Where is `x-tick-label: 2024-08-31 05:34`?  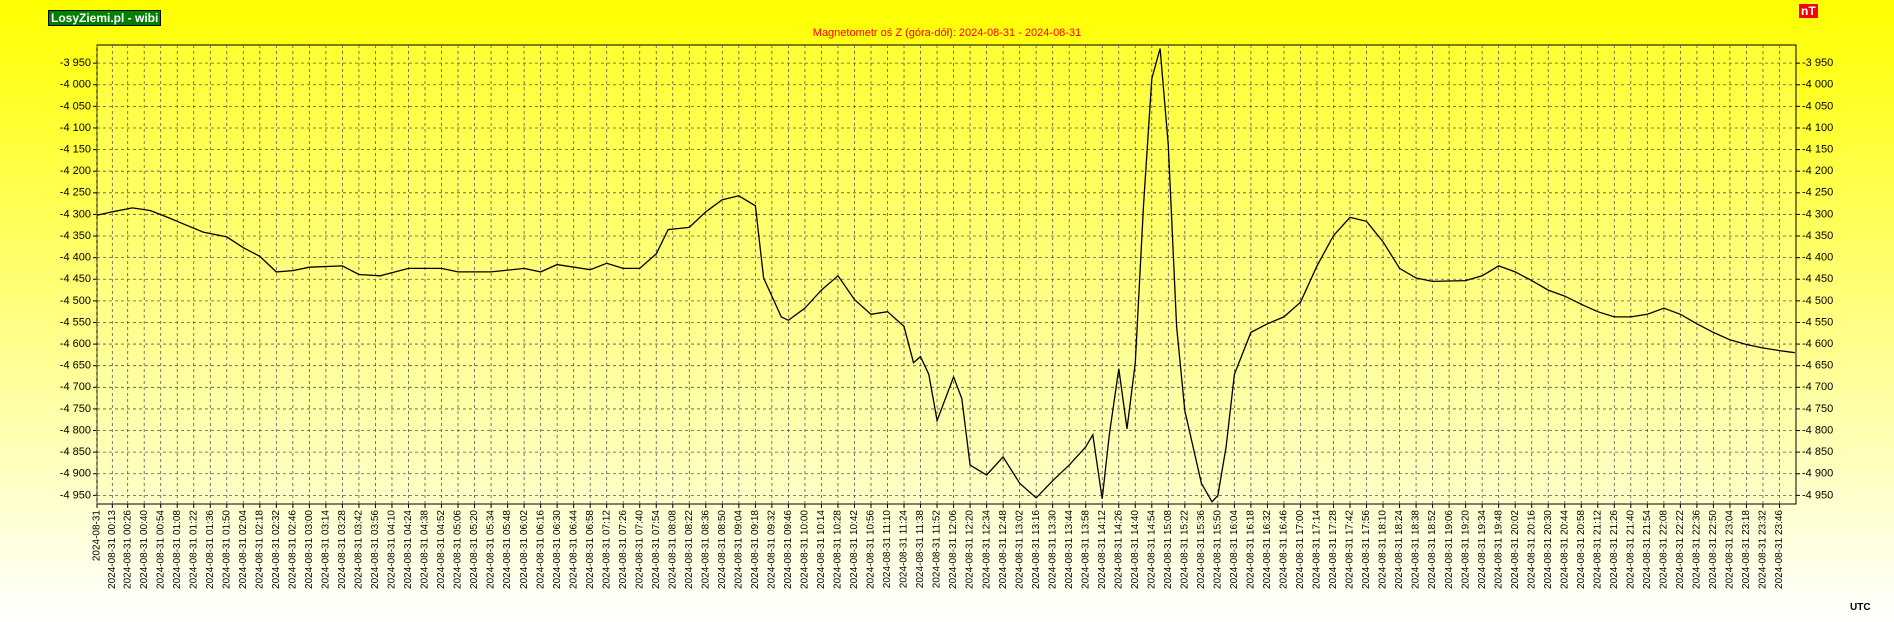 x-tick-label: 2024-08-31 05:34 is located at coordinates (491, 549).